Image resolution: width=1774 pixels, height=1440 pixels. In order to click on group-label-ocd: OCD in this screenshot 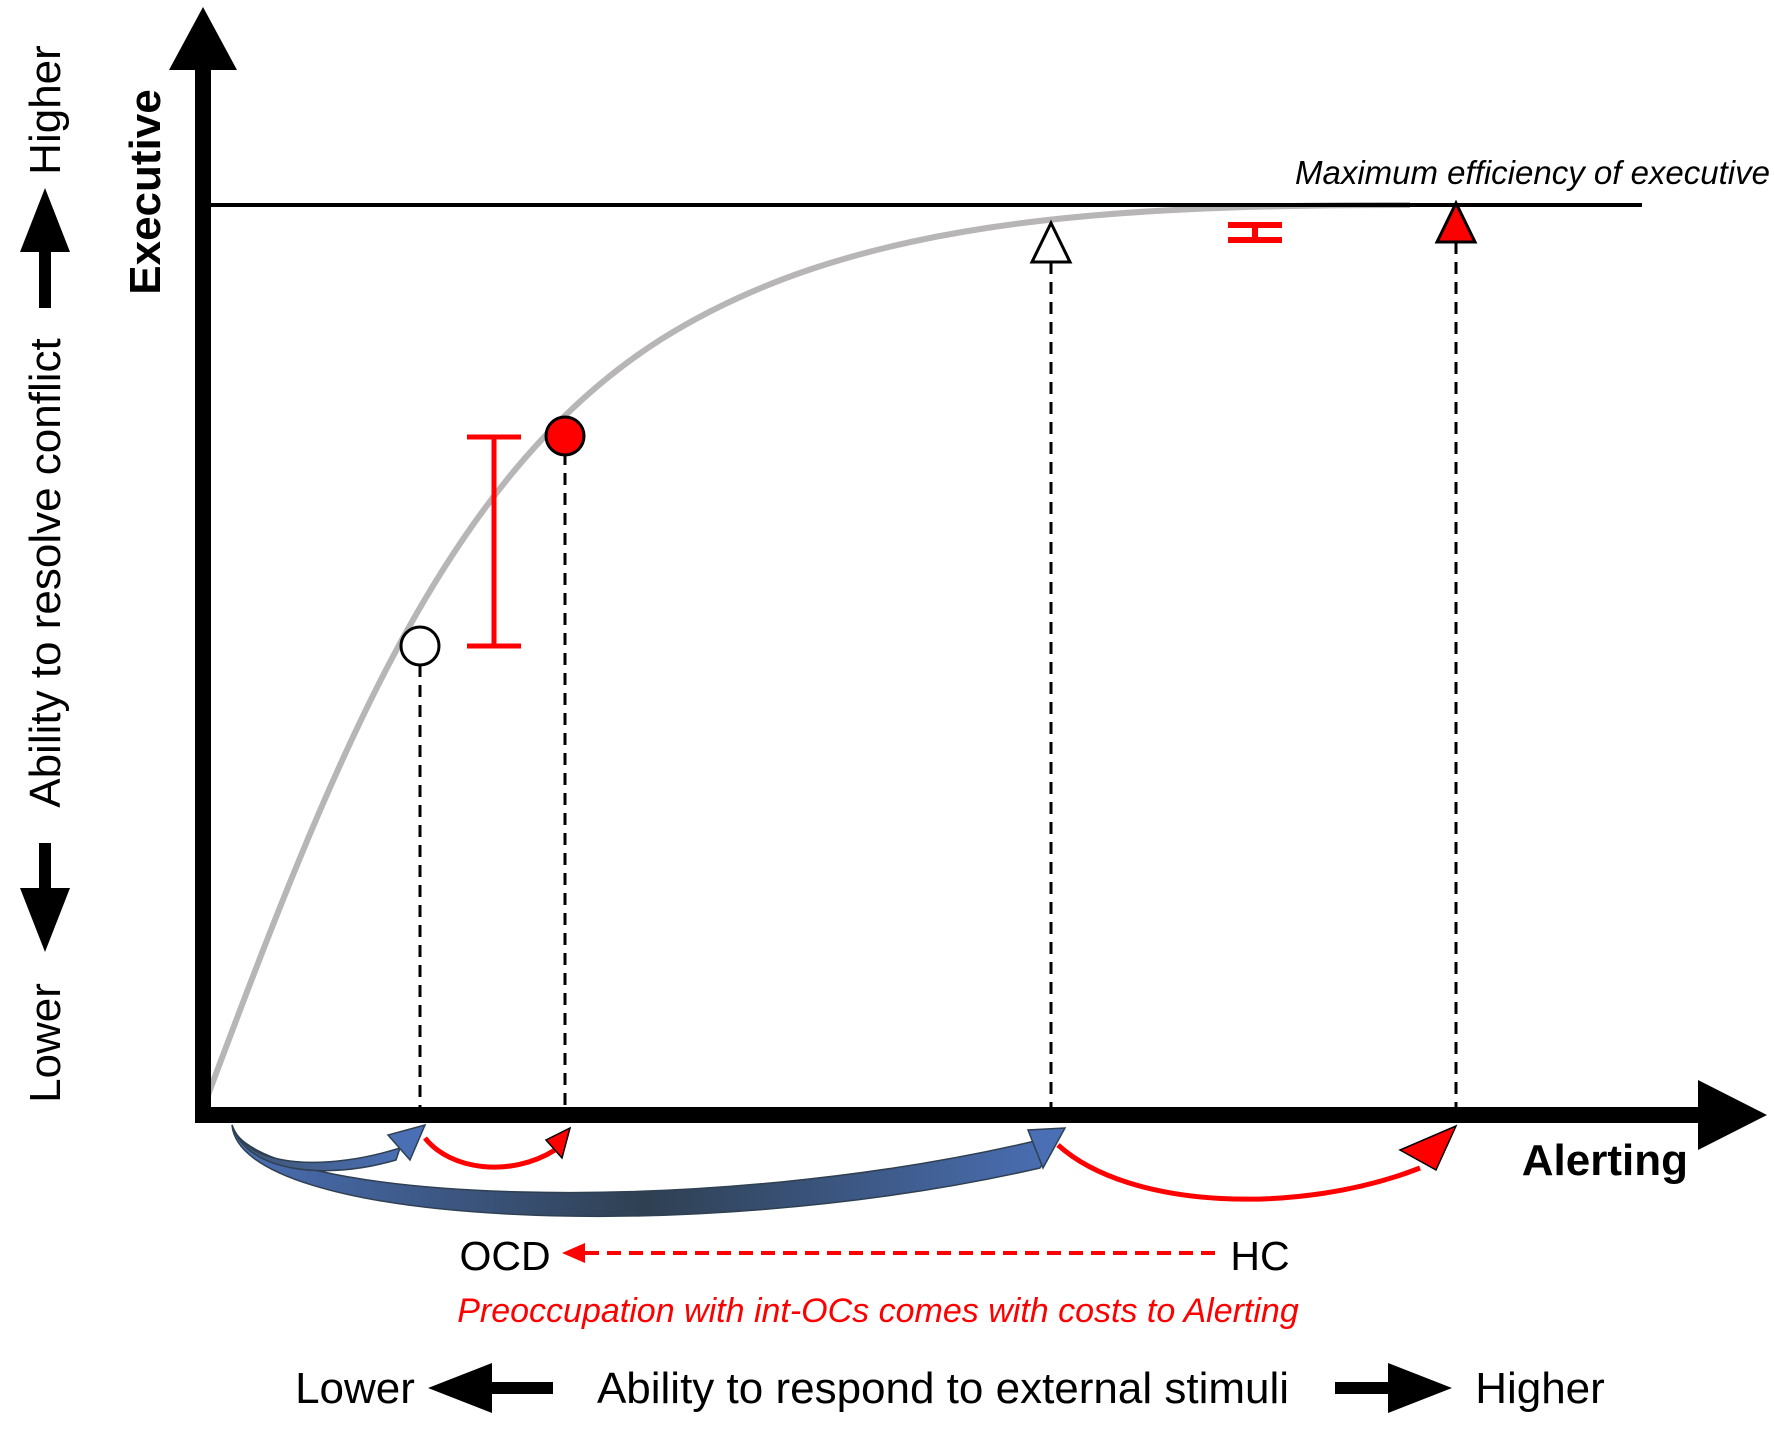, I will do `click(504, 1256)`.